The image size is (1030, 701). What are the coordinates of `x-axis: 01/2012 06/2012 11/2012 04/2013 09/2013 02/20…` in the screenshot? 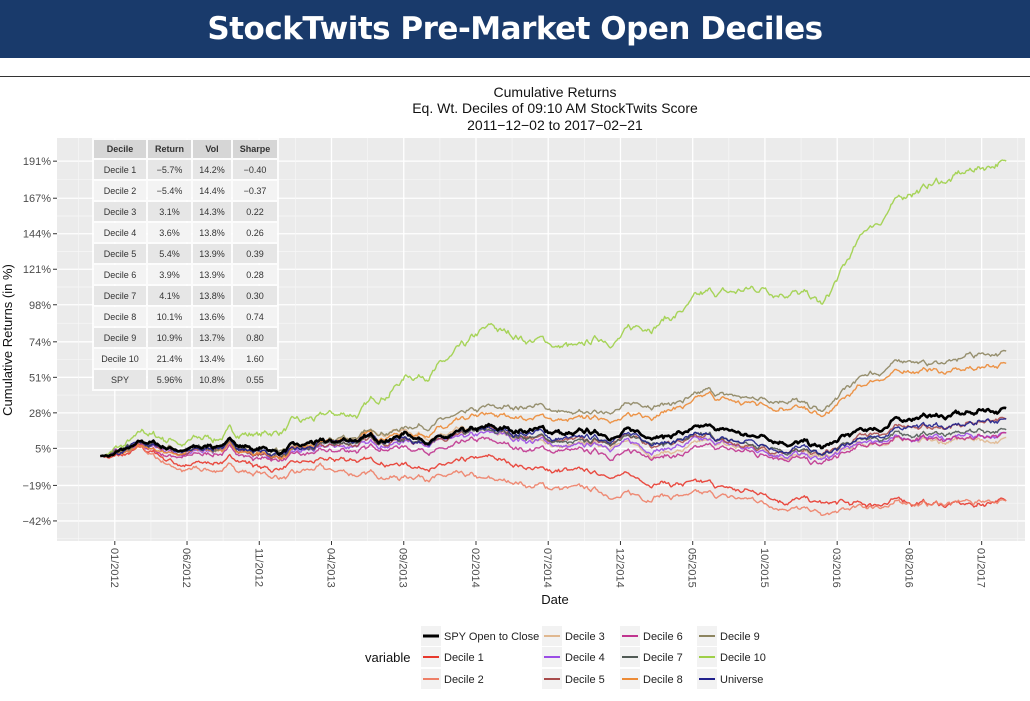 It's located at (547, 564).